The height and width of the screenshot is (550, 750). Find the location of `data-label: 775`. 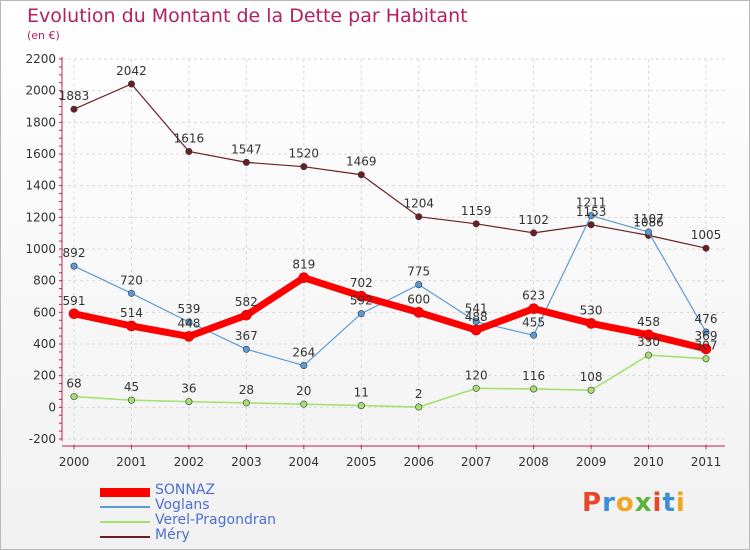

data-label: 775 is located at coordinates (418, 272).